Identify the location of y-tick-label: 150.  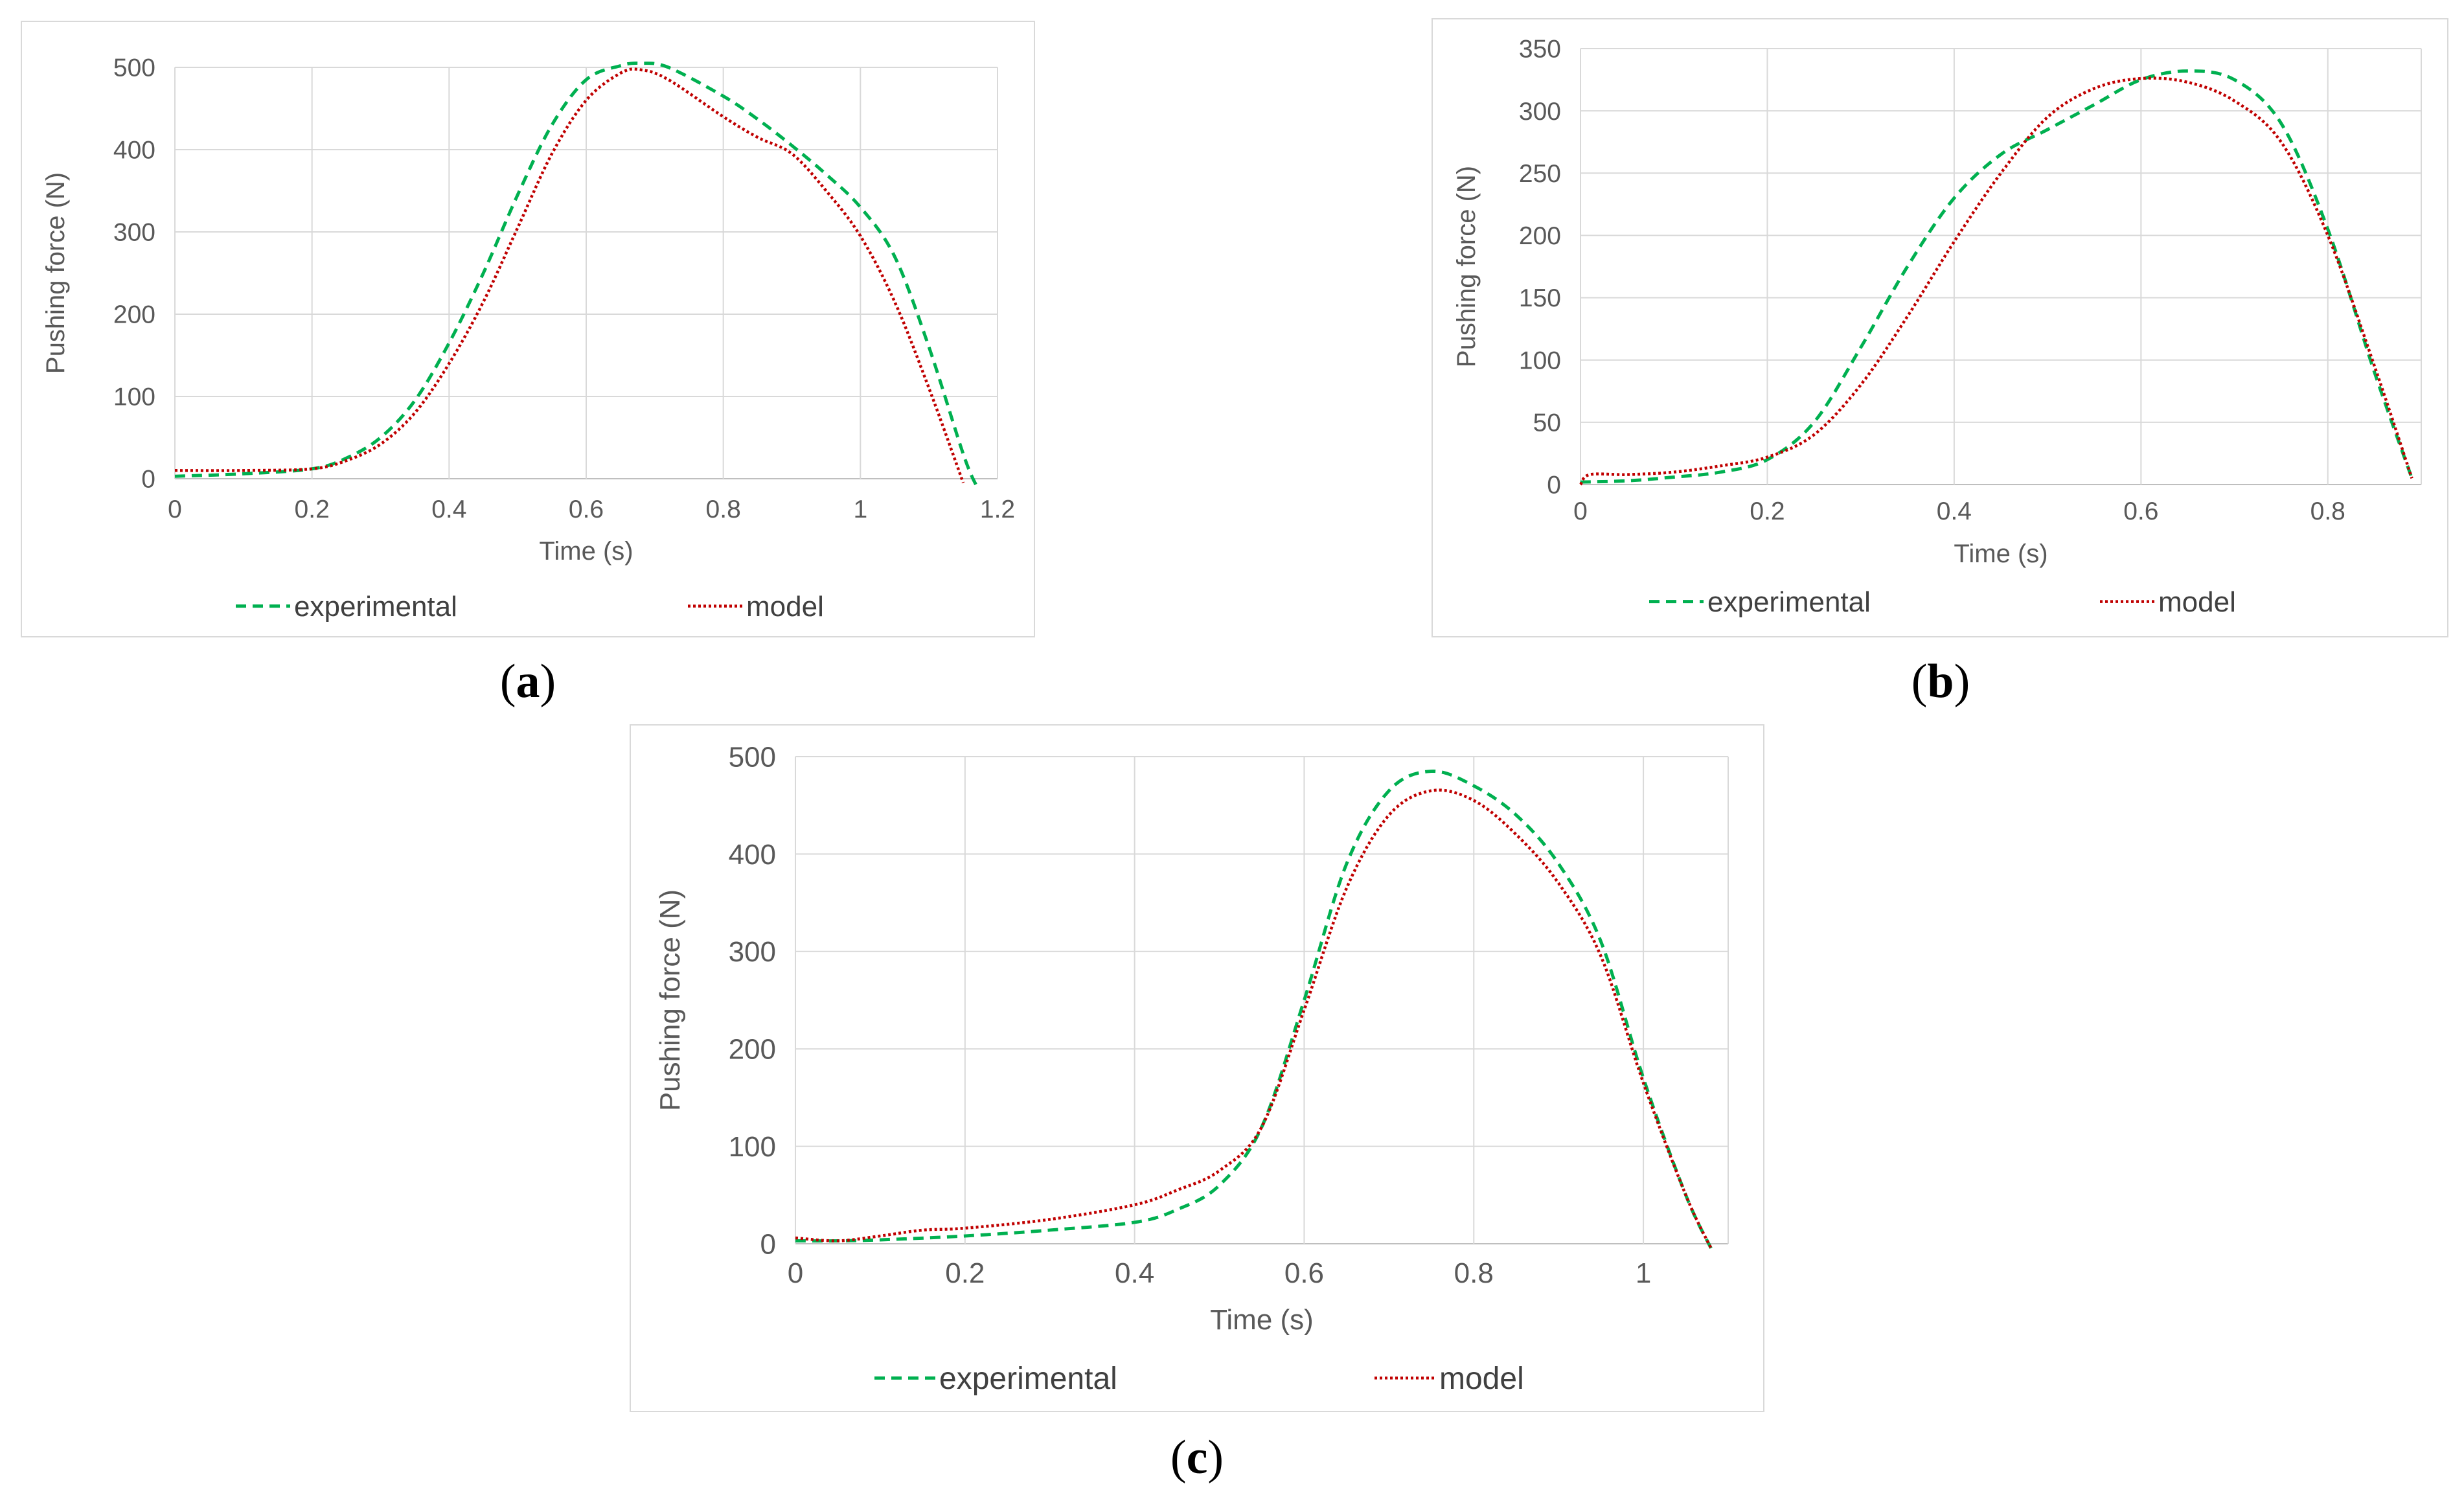
(1540, 298).